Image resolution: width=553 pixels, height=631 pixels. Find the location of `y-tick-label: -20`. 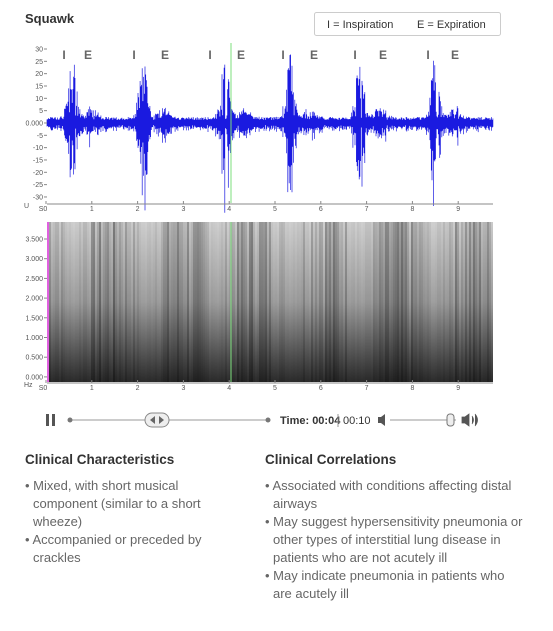

y-tick-label: -20 is located at coordinates (38, 173).